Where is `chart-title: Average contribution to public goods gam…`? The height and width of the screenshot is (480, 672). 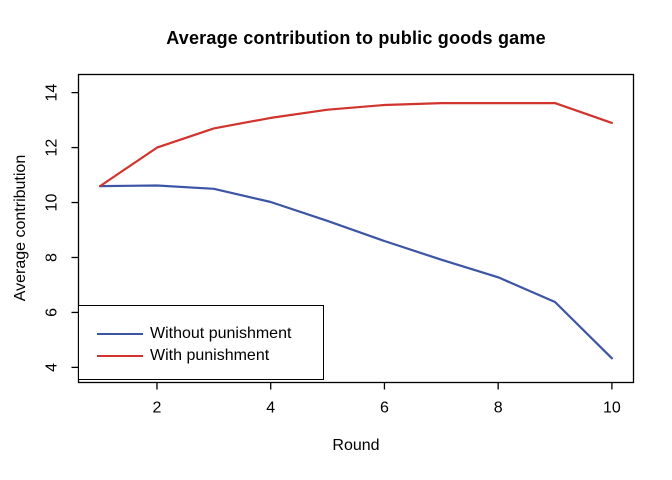
chart-title: Average contribution to public goods gam… is located at coordinates (356, 38).